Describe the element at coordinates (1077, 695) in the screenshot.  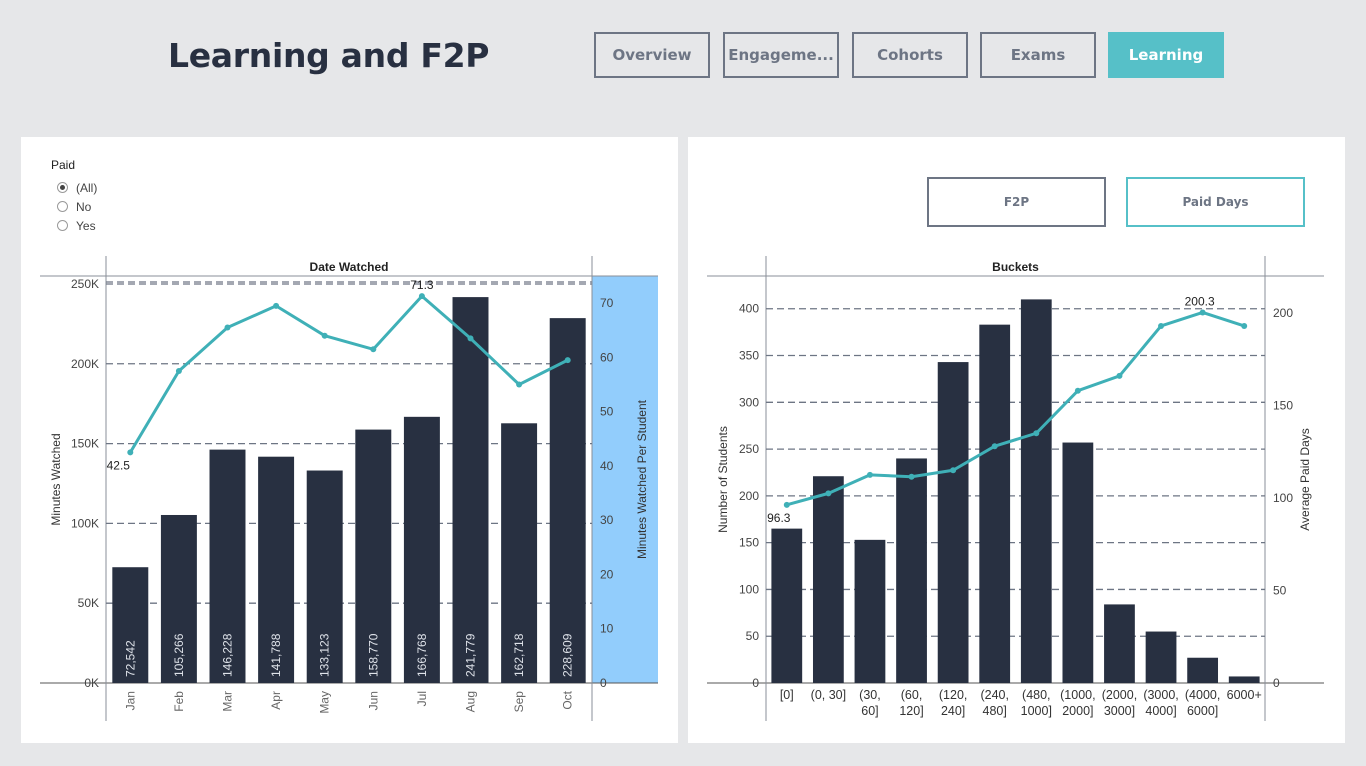
I see `x-tick-label: (1000,` at that location.